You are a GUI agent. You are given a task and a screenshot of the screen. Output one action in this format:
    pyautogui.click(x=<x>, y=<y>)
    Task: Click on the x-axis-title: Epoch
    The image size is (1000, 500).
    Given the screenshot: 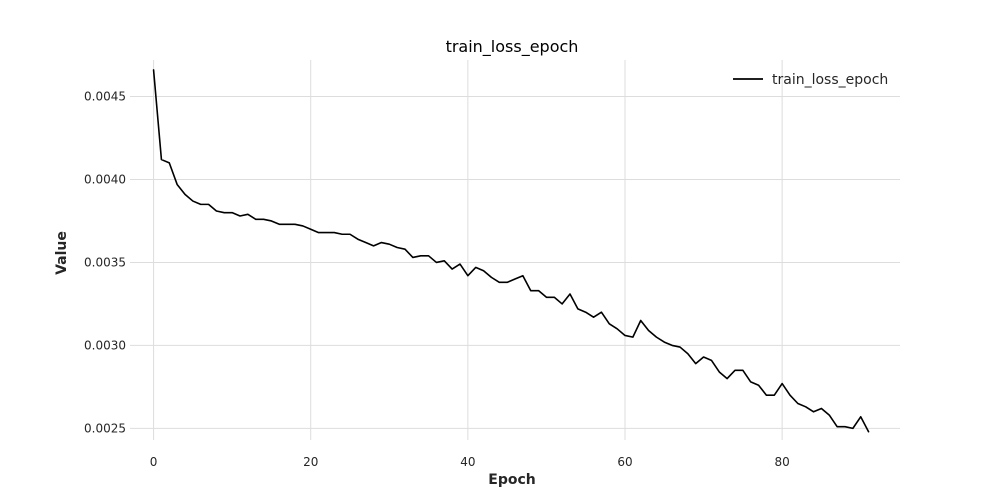 What is the action you would take?
    pyautogui.click(x=511, y=480)
    